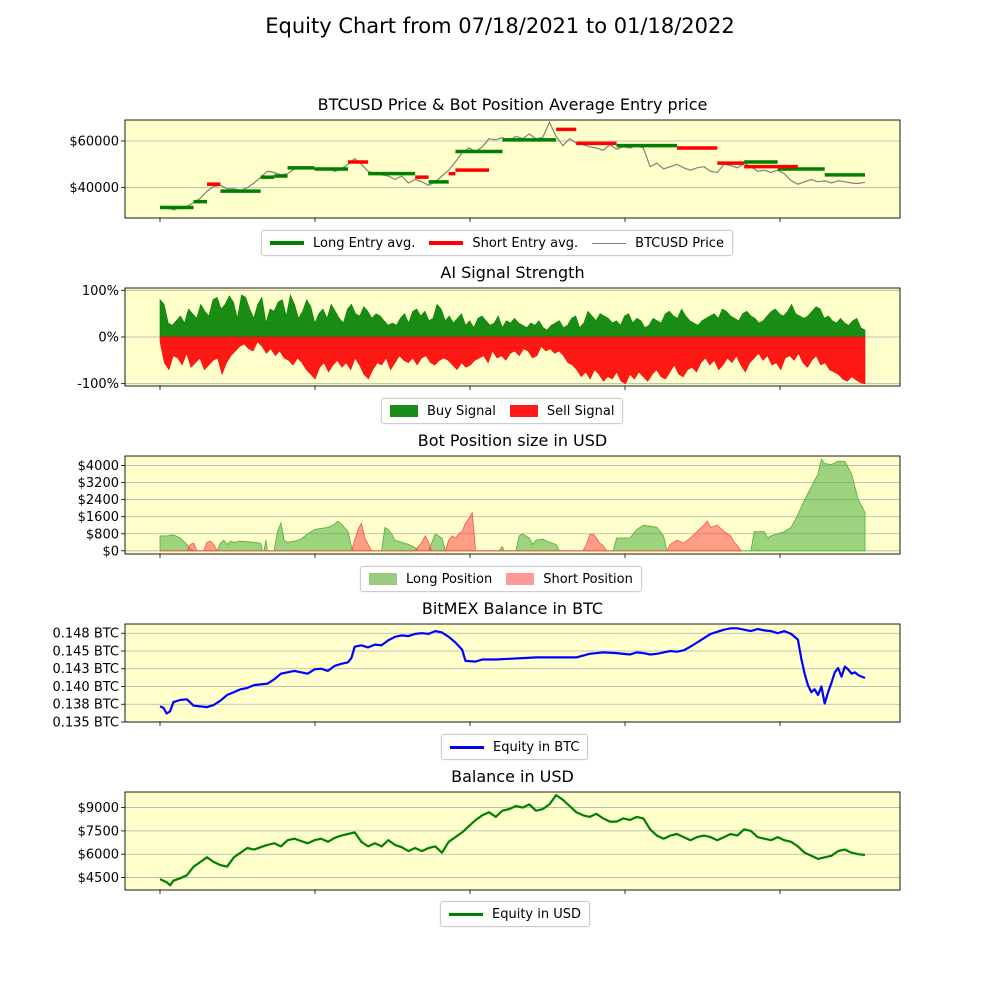 This screenshot has height=1000, width=1000. Describe the element at coordinates (466, 914) in the screenshot. I see `equity-usd-swatch` at that location.